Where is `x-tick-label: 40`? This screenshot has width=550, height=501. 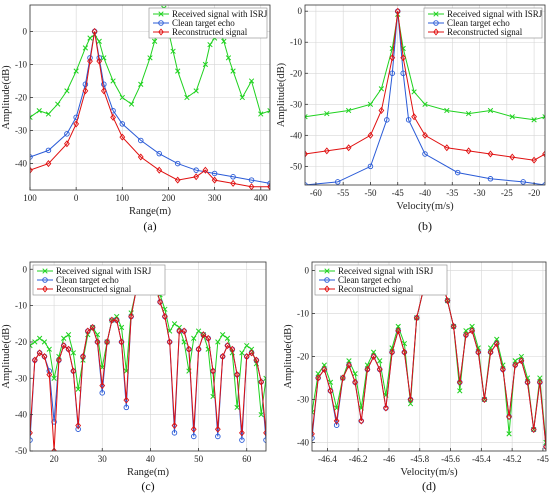 x-tick-label: 40 is located at coordinates (151, 459).